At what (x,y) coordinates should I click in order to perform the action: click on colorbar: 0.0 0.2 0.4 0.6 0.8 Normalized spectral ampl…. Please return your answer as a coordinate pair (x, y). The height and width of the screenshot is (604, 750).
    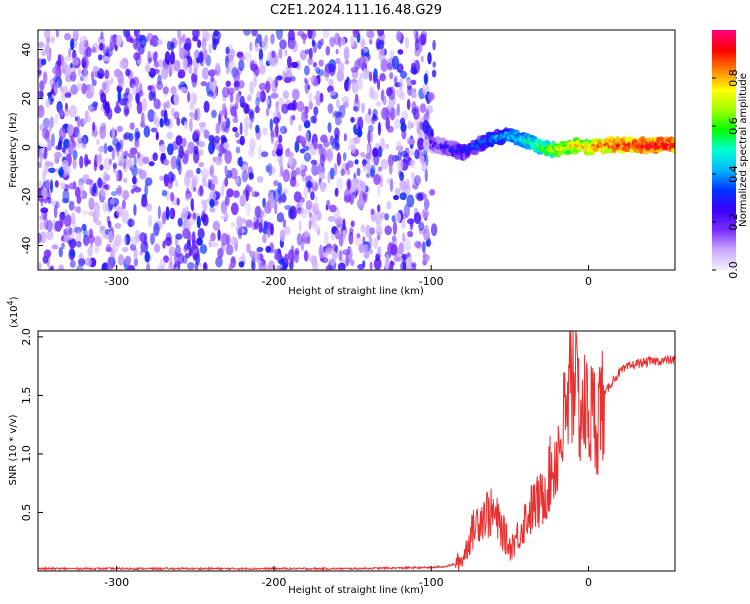
    Looking at the image, I should click on (730, 154).